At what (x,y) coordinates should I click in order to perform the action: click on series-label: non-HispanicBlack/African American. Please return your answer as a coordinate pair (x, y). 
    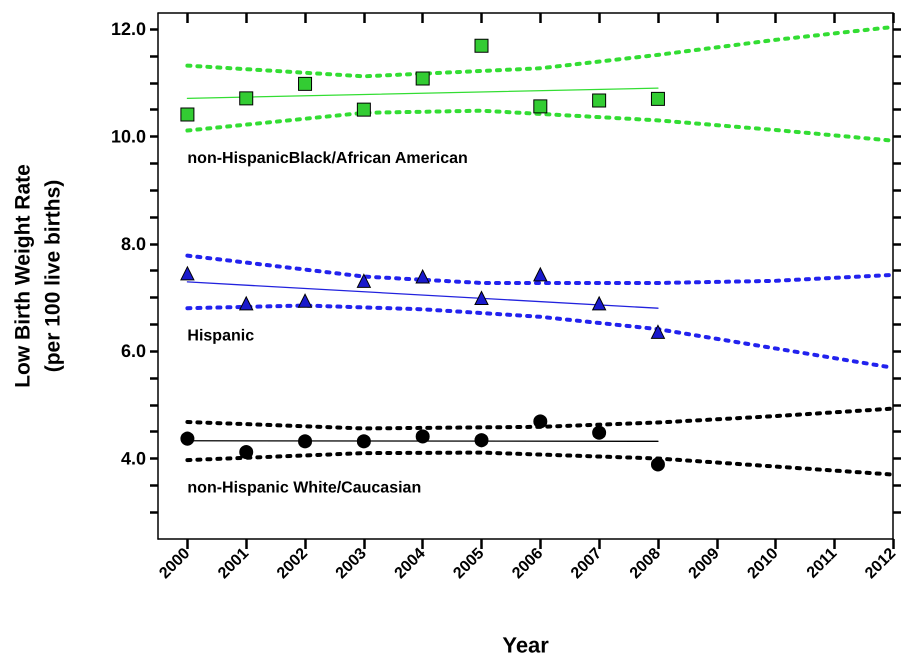
    Looking at the image, I should click on (327, 159).